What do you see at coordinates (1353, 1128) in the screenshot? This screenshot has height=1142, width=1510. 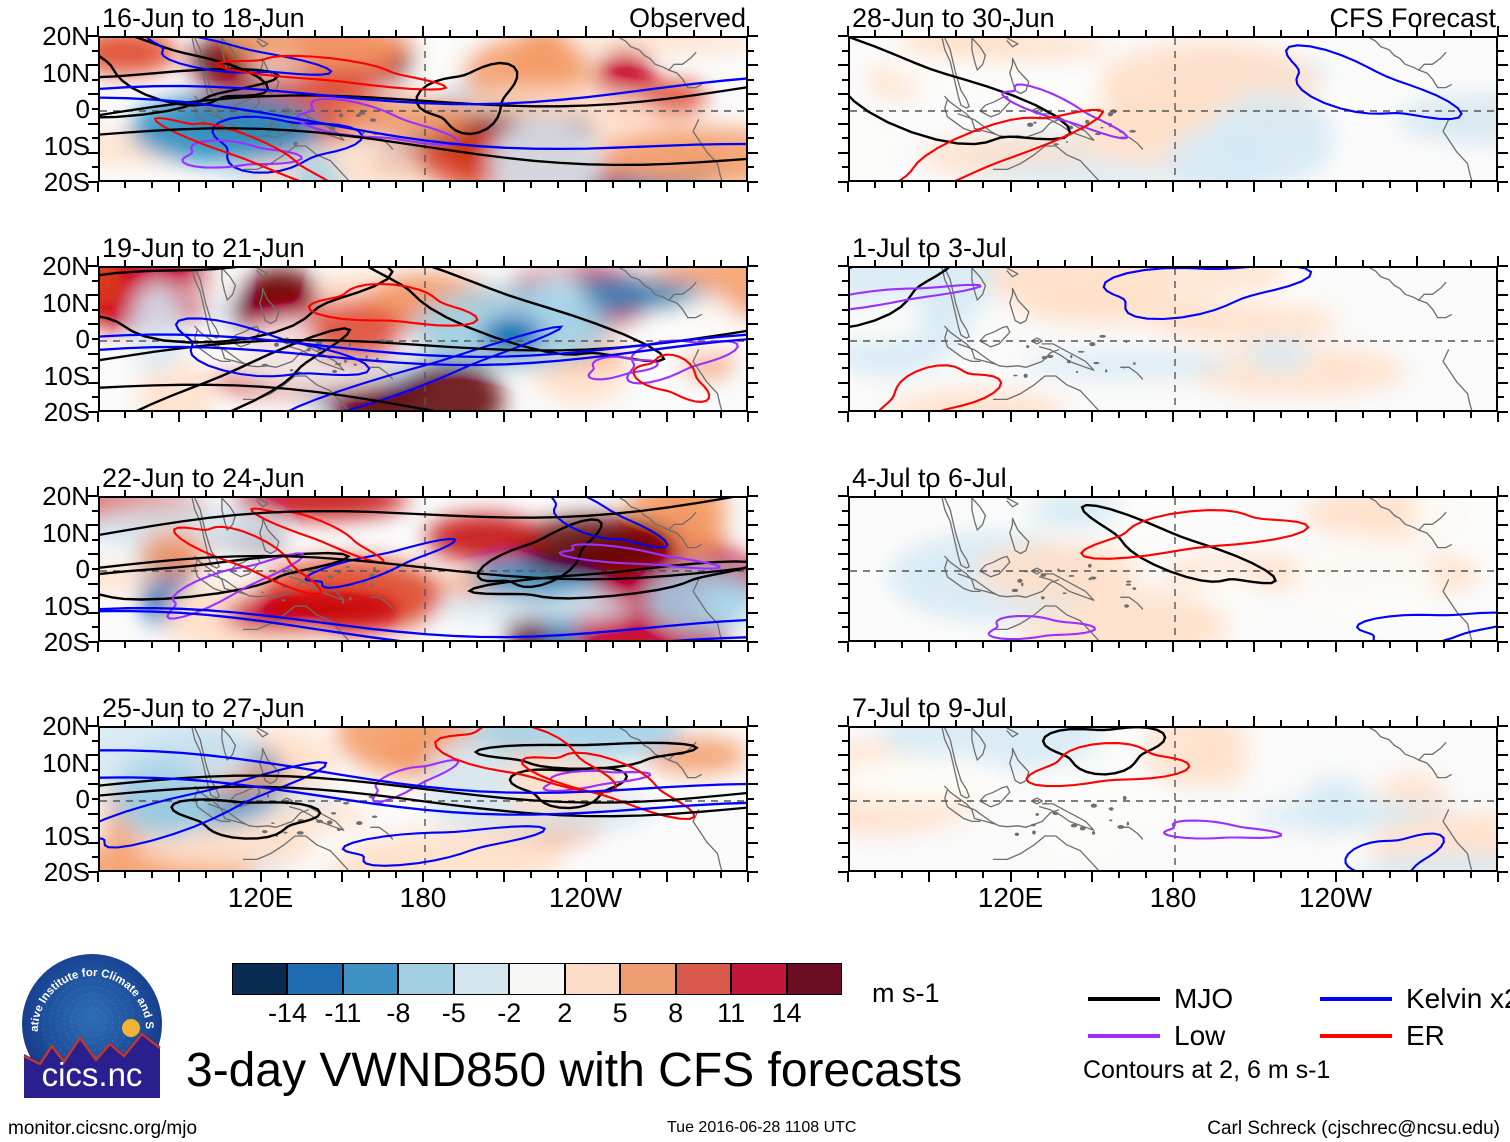 I see `footer-author: Carl Schreck (cjschrec@ncsu.edu)` at bounding box center [1353, 1128].